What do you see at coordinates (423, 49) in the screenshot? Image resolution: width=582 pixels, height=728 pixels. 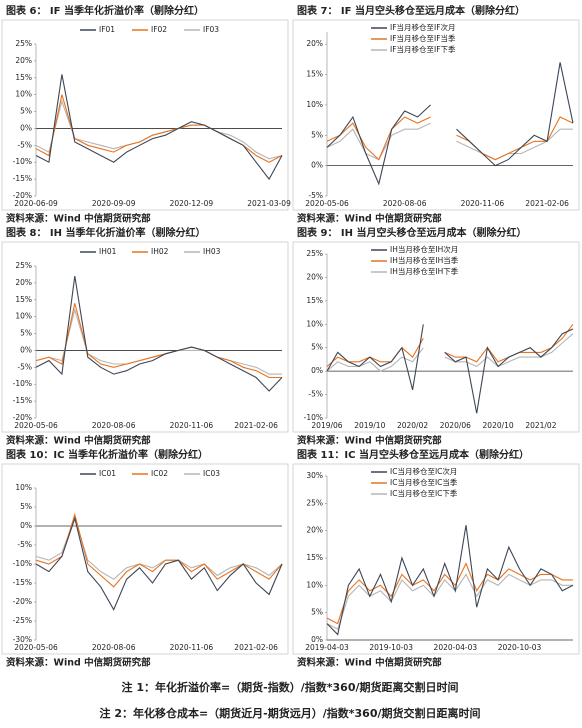 I see `legend-label: IF当月移仓至IF下季` at bounding box center [423, 49].